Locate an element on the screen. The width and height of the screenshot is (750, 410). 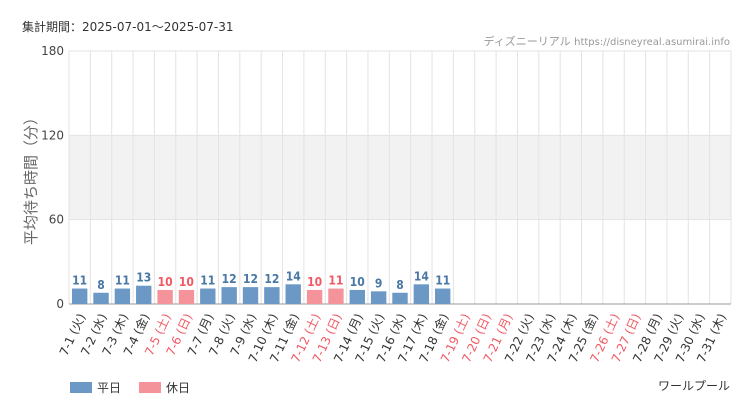
chart-legend: 平日 休日 is located at coordinates (139, 387).